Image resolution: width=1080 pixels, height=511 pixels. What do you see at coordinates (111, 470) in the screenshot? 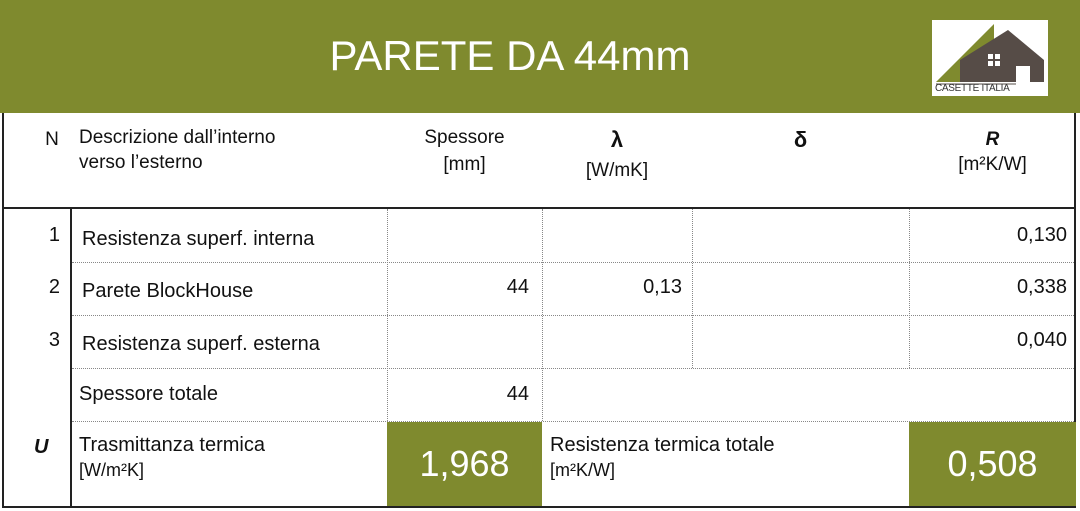
I see `transmittance-unit: [W/m²K]` at bounding box center [111, 470].